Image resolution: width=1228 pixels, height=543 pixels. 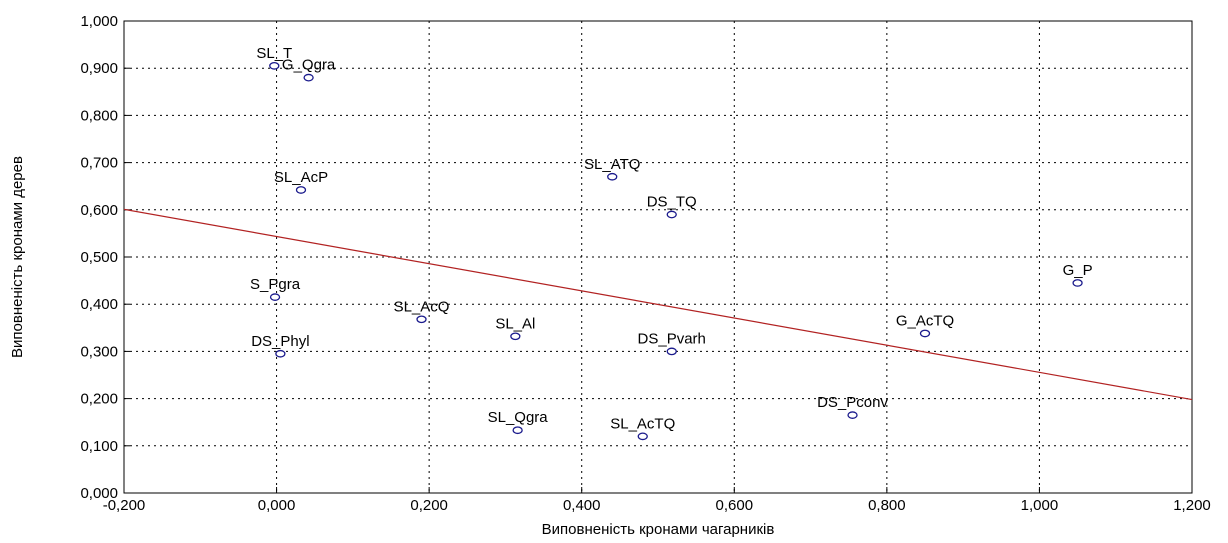 What do you see at coordinates (99, 21) in the screenshot?
I see `y-tick-label: 1,000` at bounding box center [99, 21].